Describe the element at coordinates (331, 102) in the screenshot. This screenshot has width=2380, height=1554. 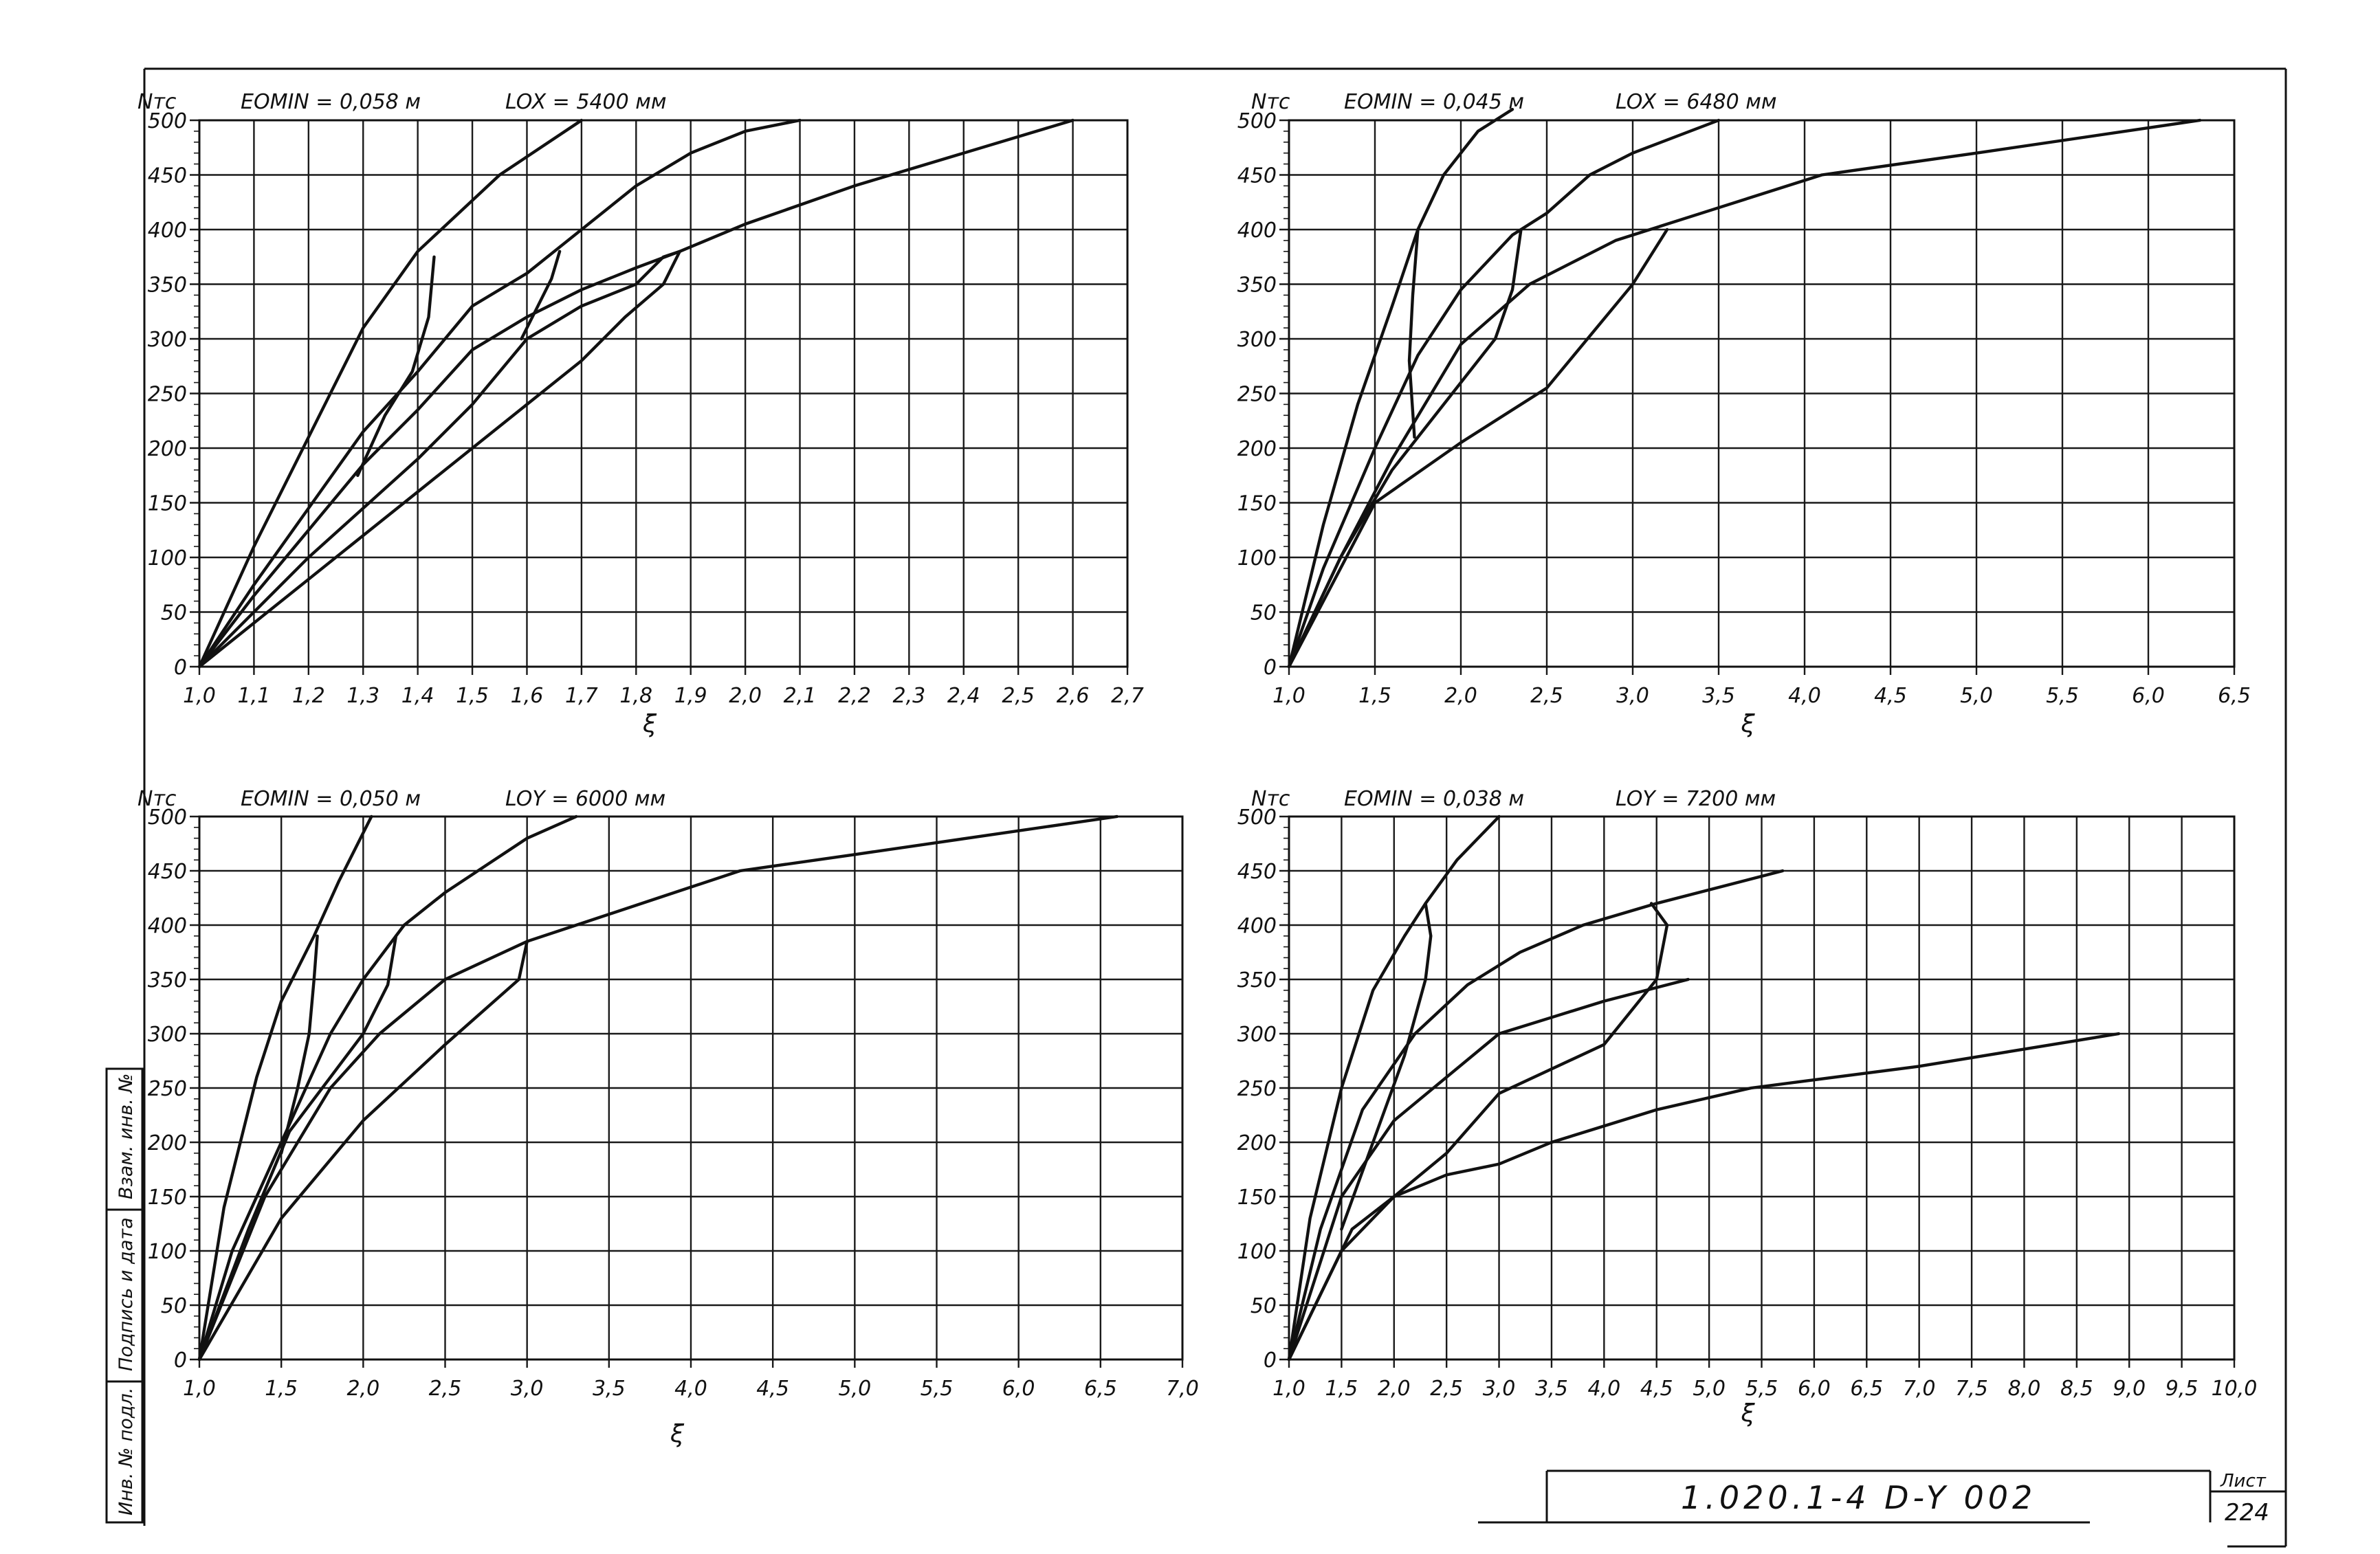
I see `eccentricity-label: EOMIN = 0,058 м` at that location.